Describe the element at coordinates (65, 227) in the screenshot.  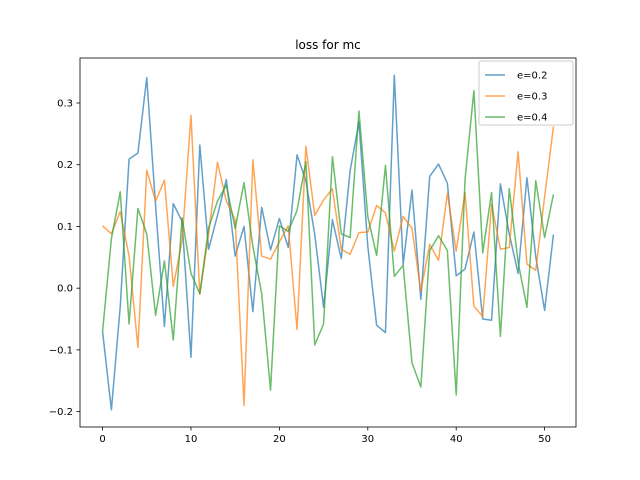
I see `y-tick-label: 0.1` at that location.